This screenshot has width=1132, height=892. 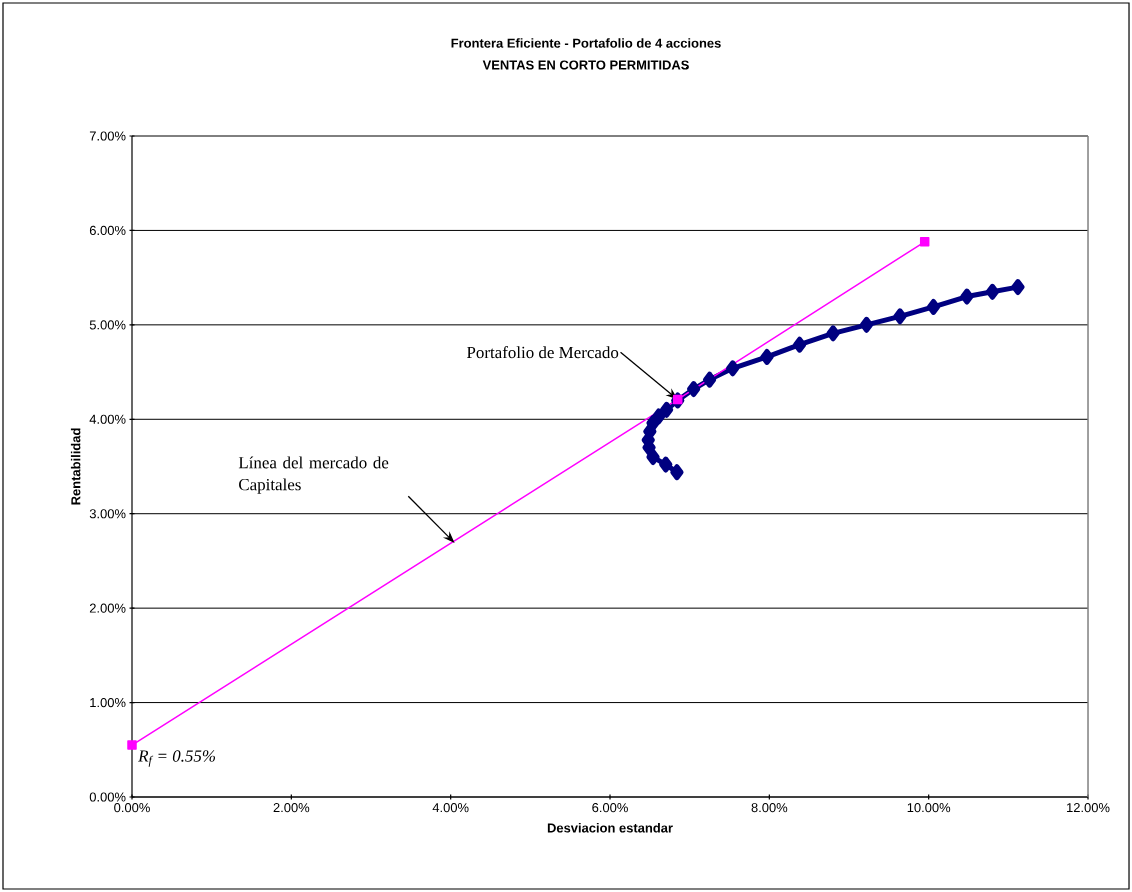 What do you see at coordinates (450, 808) in the screenshot?
I see `x-tick-label: 4.00%` at bounding box center [450, 808].